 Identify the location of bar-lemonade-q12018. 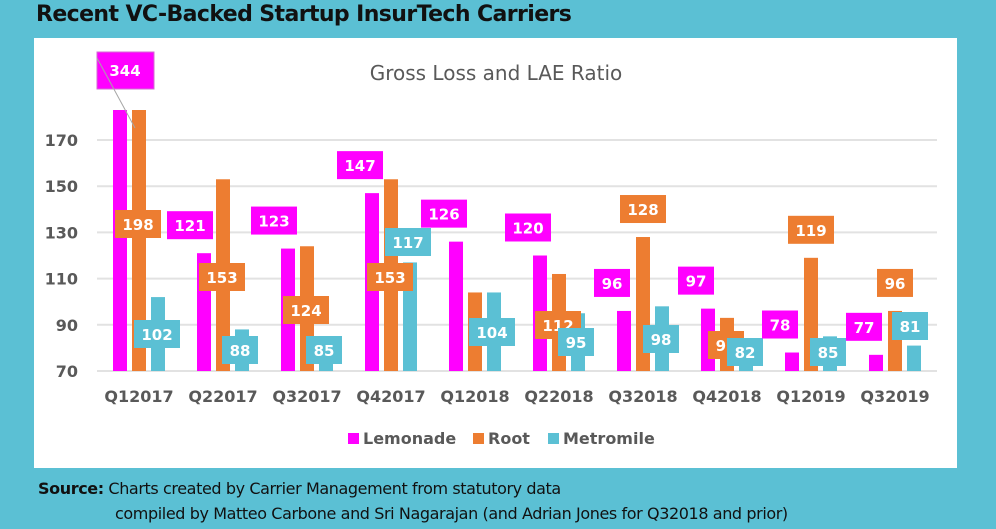
(456, 306).